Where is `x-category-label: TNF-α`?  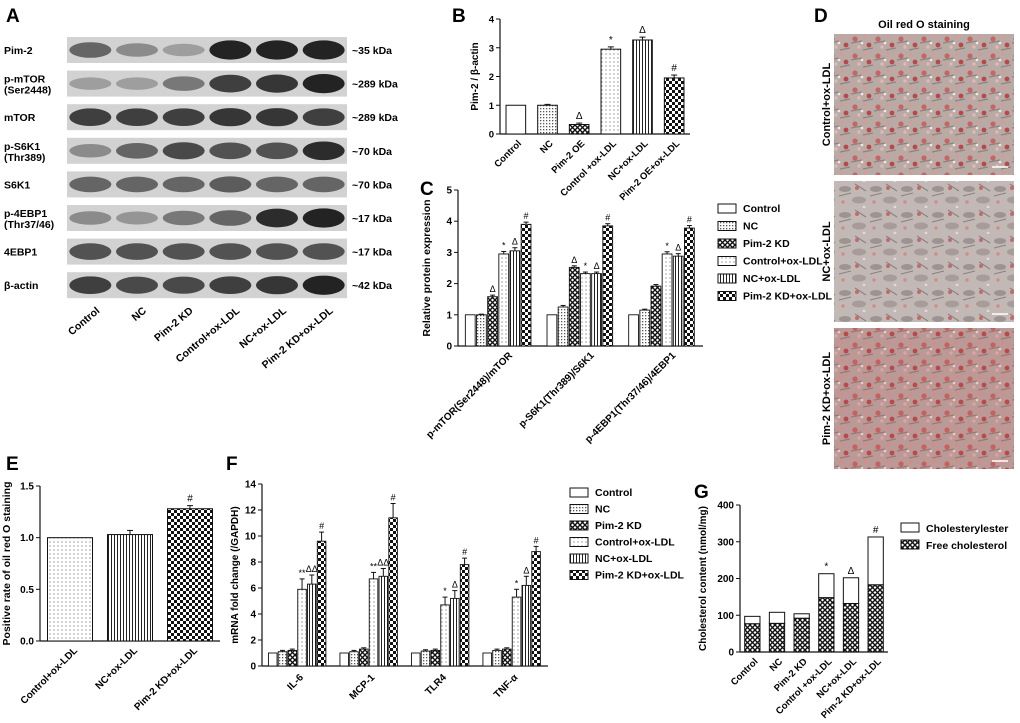
x-category-label: TNF-α is located at coordinates (506, 686).